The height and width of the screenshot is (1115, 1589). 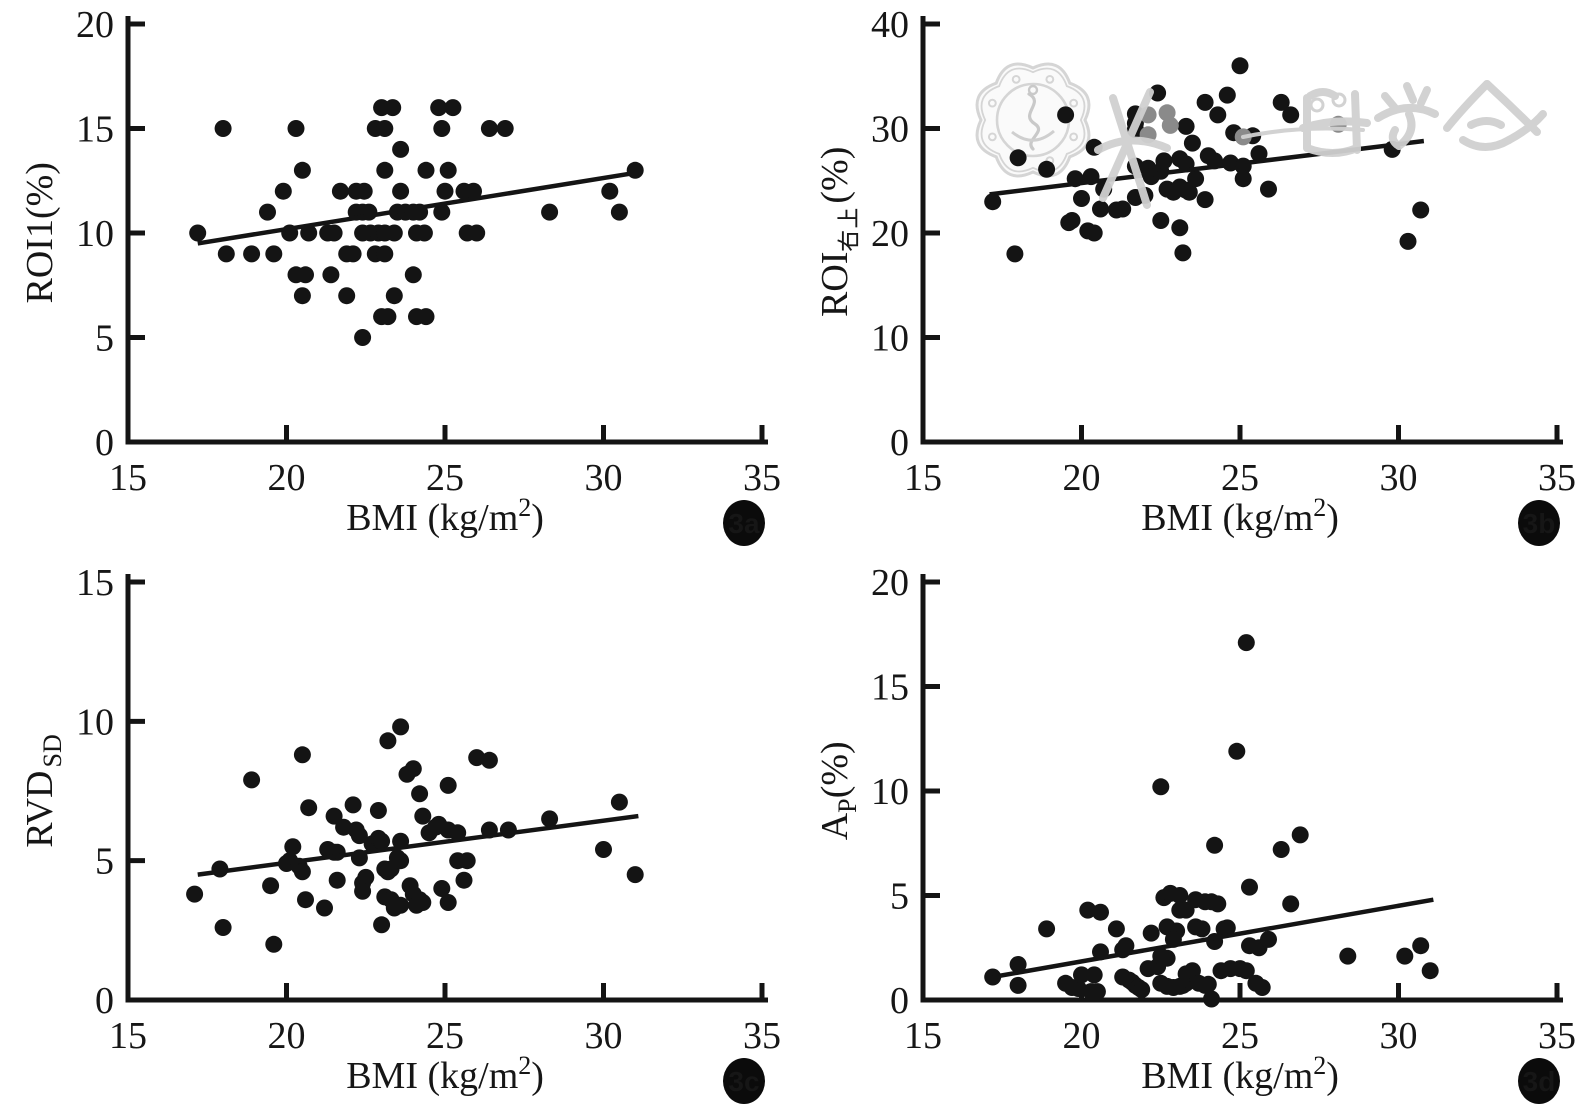 I want to click on y-axis-label: AP(%), so click(x=838, y=790).